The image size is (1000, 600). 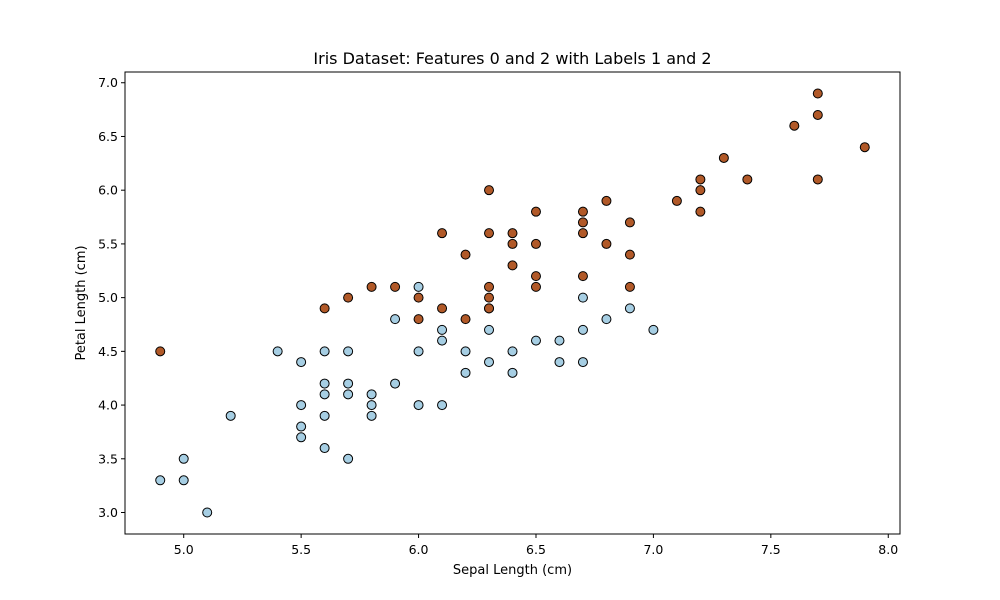 What do you see at coordinates (108, 458) in the screenshot?
I see `y-tick-label: 3.5` at bounding box center [108, 458].